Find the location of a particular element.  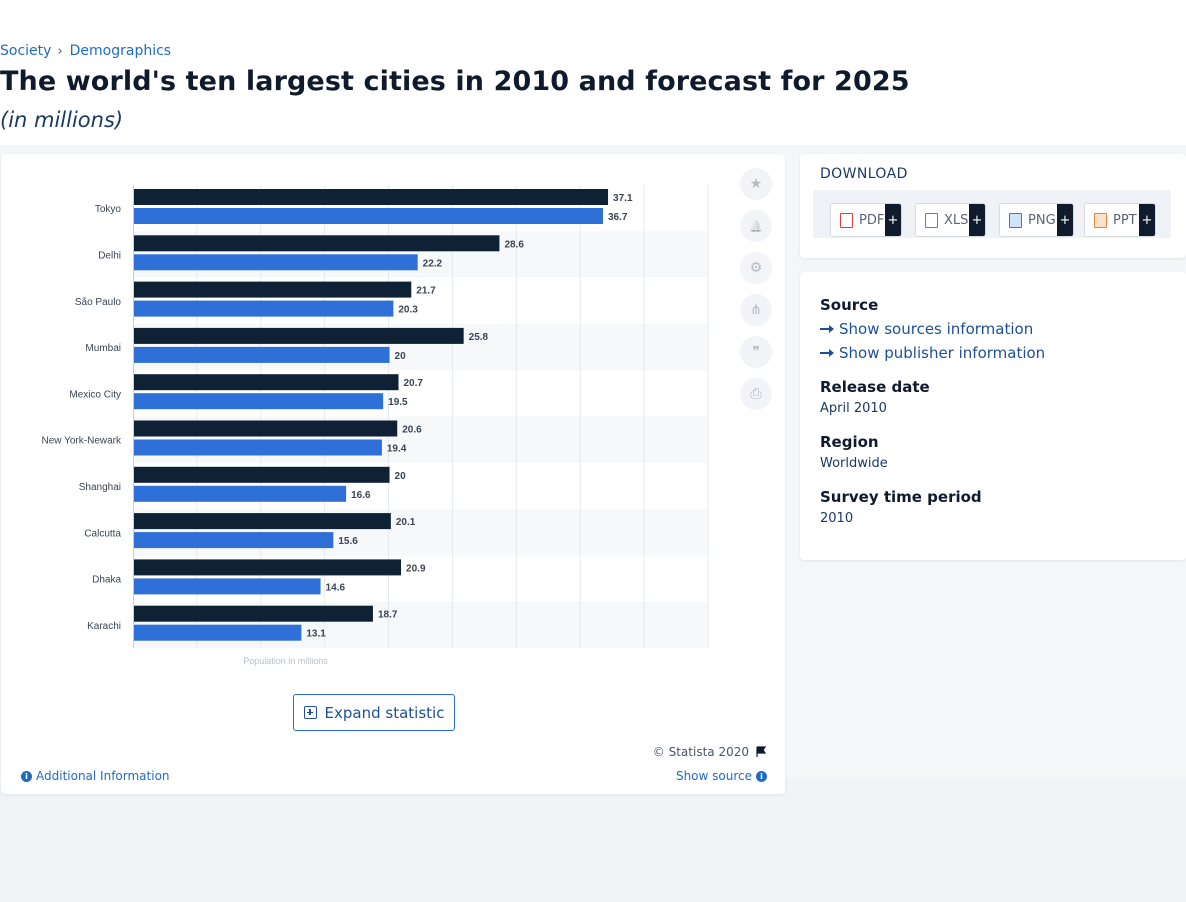

bell-icon: 🔔 is located at coordinates (756, 226).